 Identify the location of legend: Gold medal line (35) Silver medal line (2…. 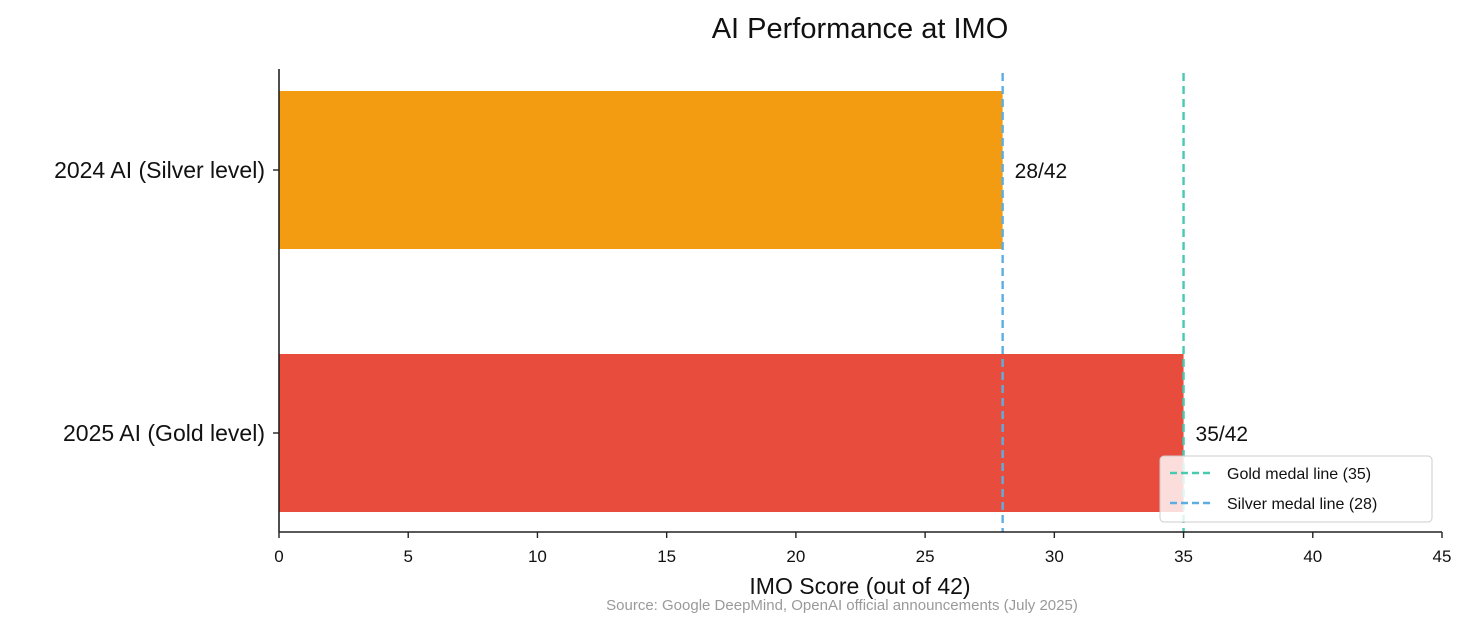
(1296, 489).